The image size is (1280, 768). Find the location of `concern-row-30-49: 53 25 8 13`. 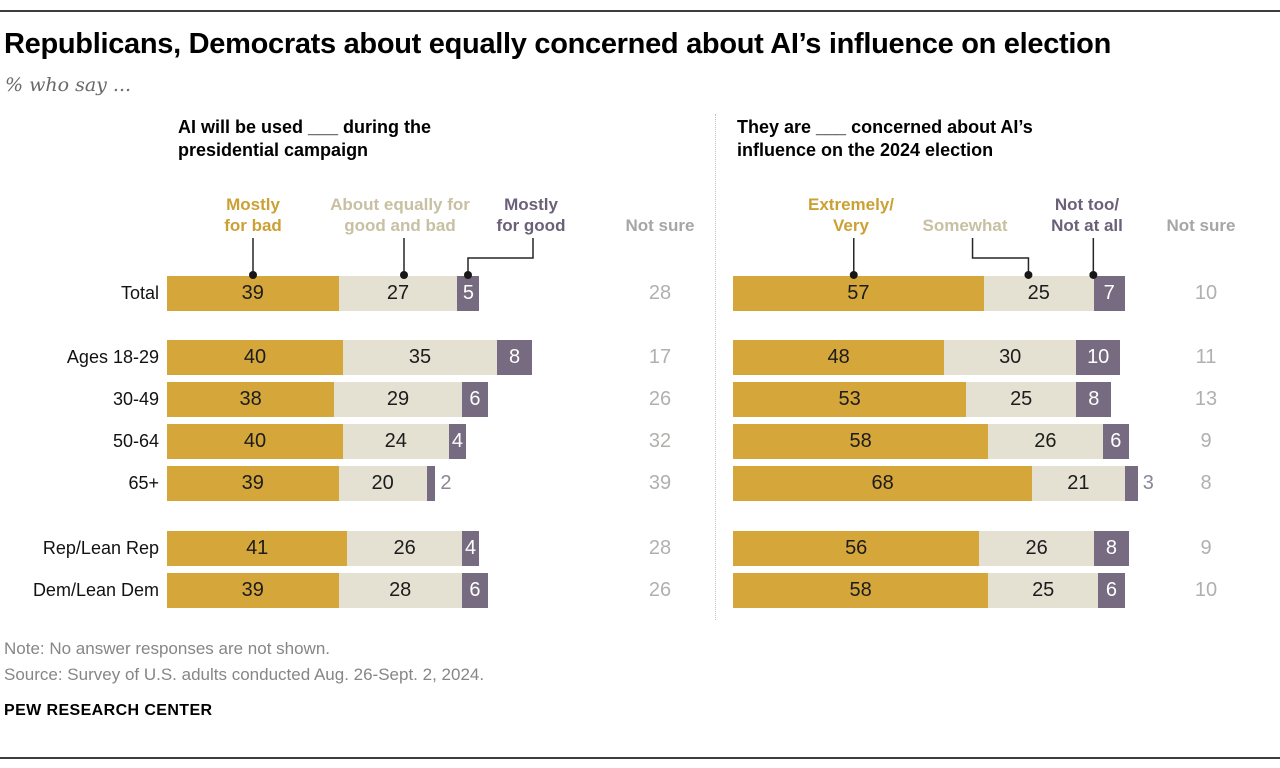

concern-row-30-49: 53 25 8 13 is located at coordinates (998, 399).